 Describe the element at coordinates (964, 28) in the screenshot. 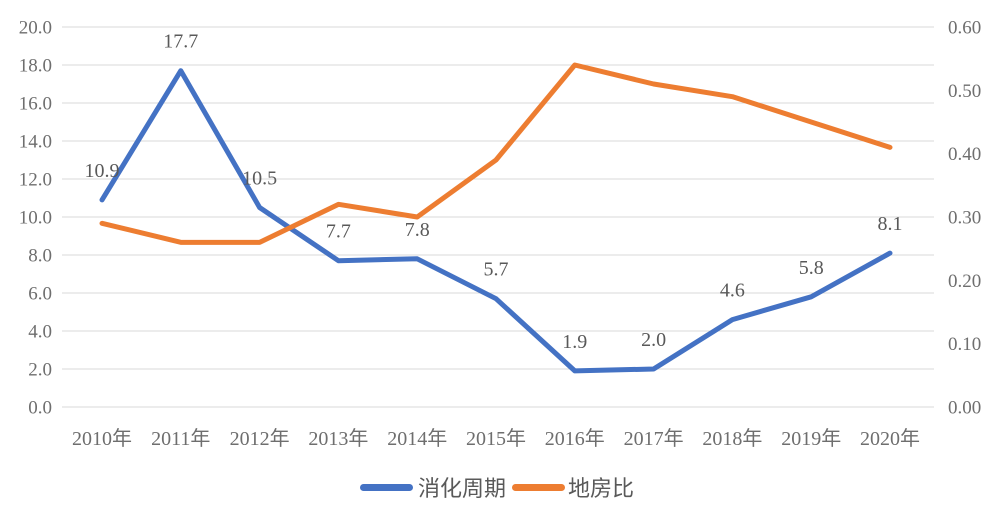

I see `right-axis-tick: 0.60` at that location.